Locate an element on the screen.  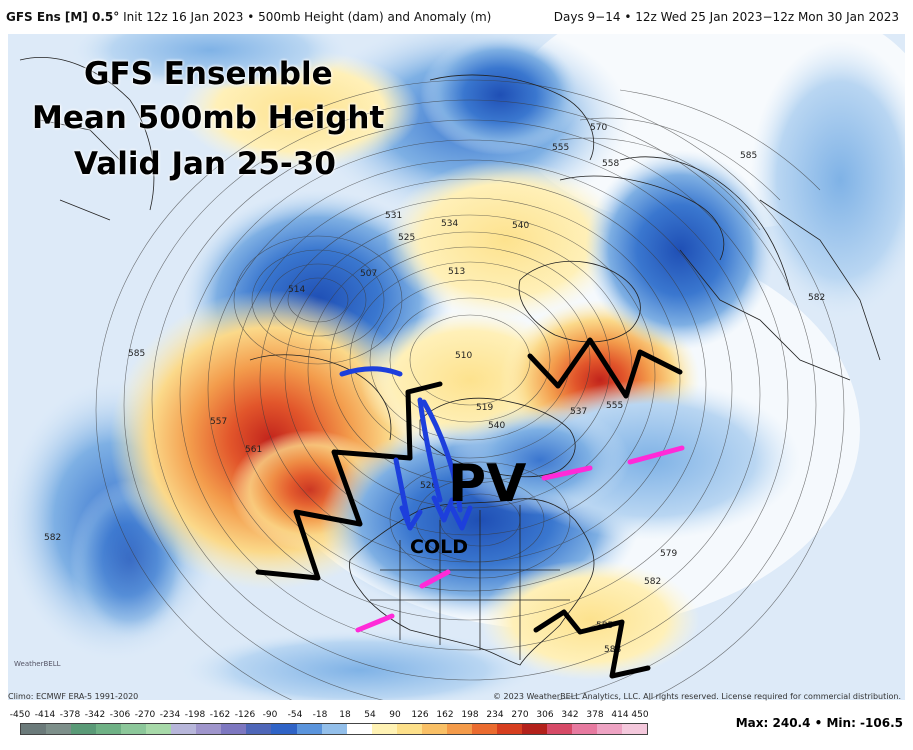
colorbar-tick: 342 is located at coordinates (570, 715).